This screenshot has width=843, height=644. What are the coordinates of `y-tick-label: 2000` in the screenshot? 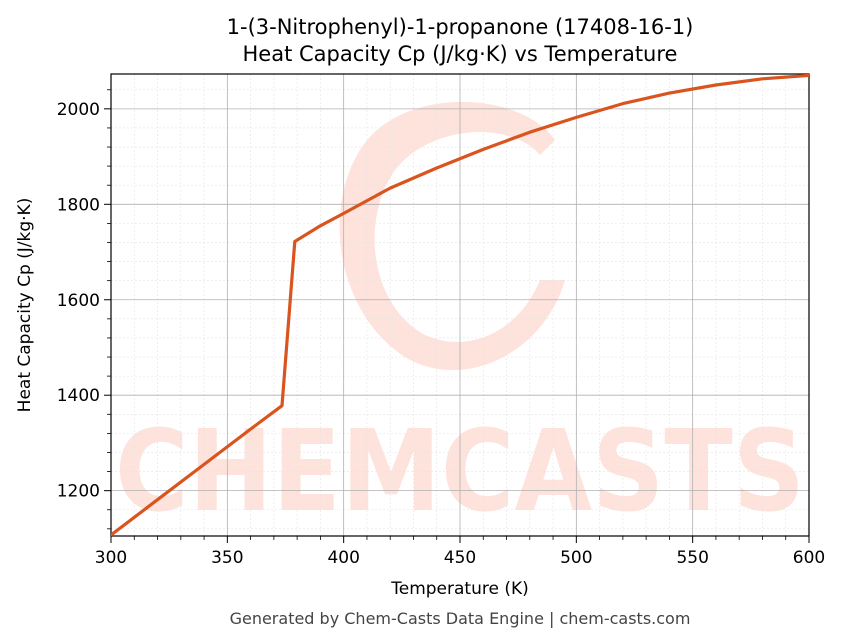 It's located at (78, 110).